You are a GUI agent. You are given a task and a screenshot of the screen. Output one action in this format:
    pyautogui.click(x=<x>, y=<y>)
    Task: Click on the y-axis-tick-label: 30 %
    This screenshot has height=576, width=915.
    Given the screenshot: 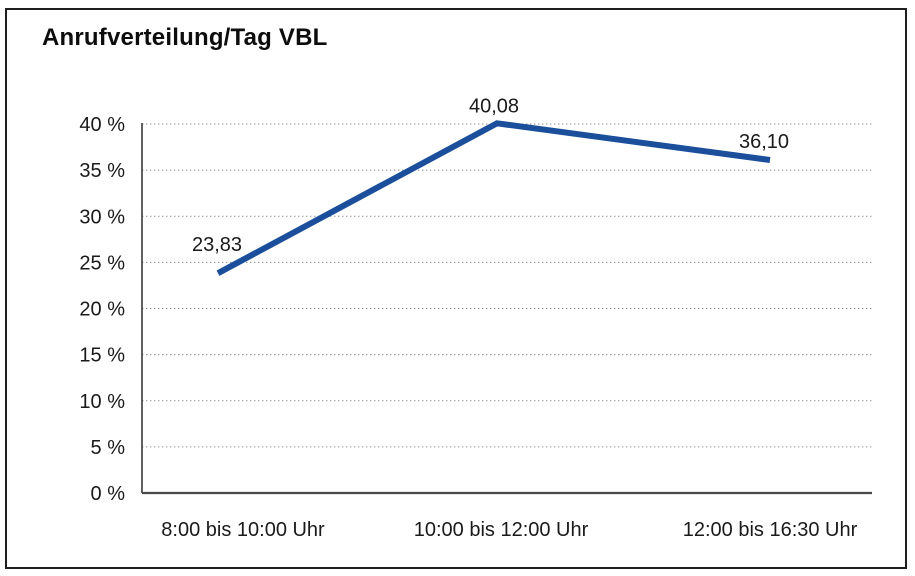 What is the action you would take?
    pyautogui.click(x=102, y=217)
    